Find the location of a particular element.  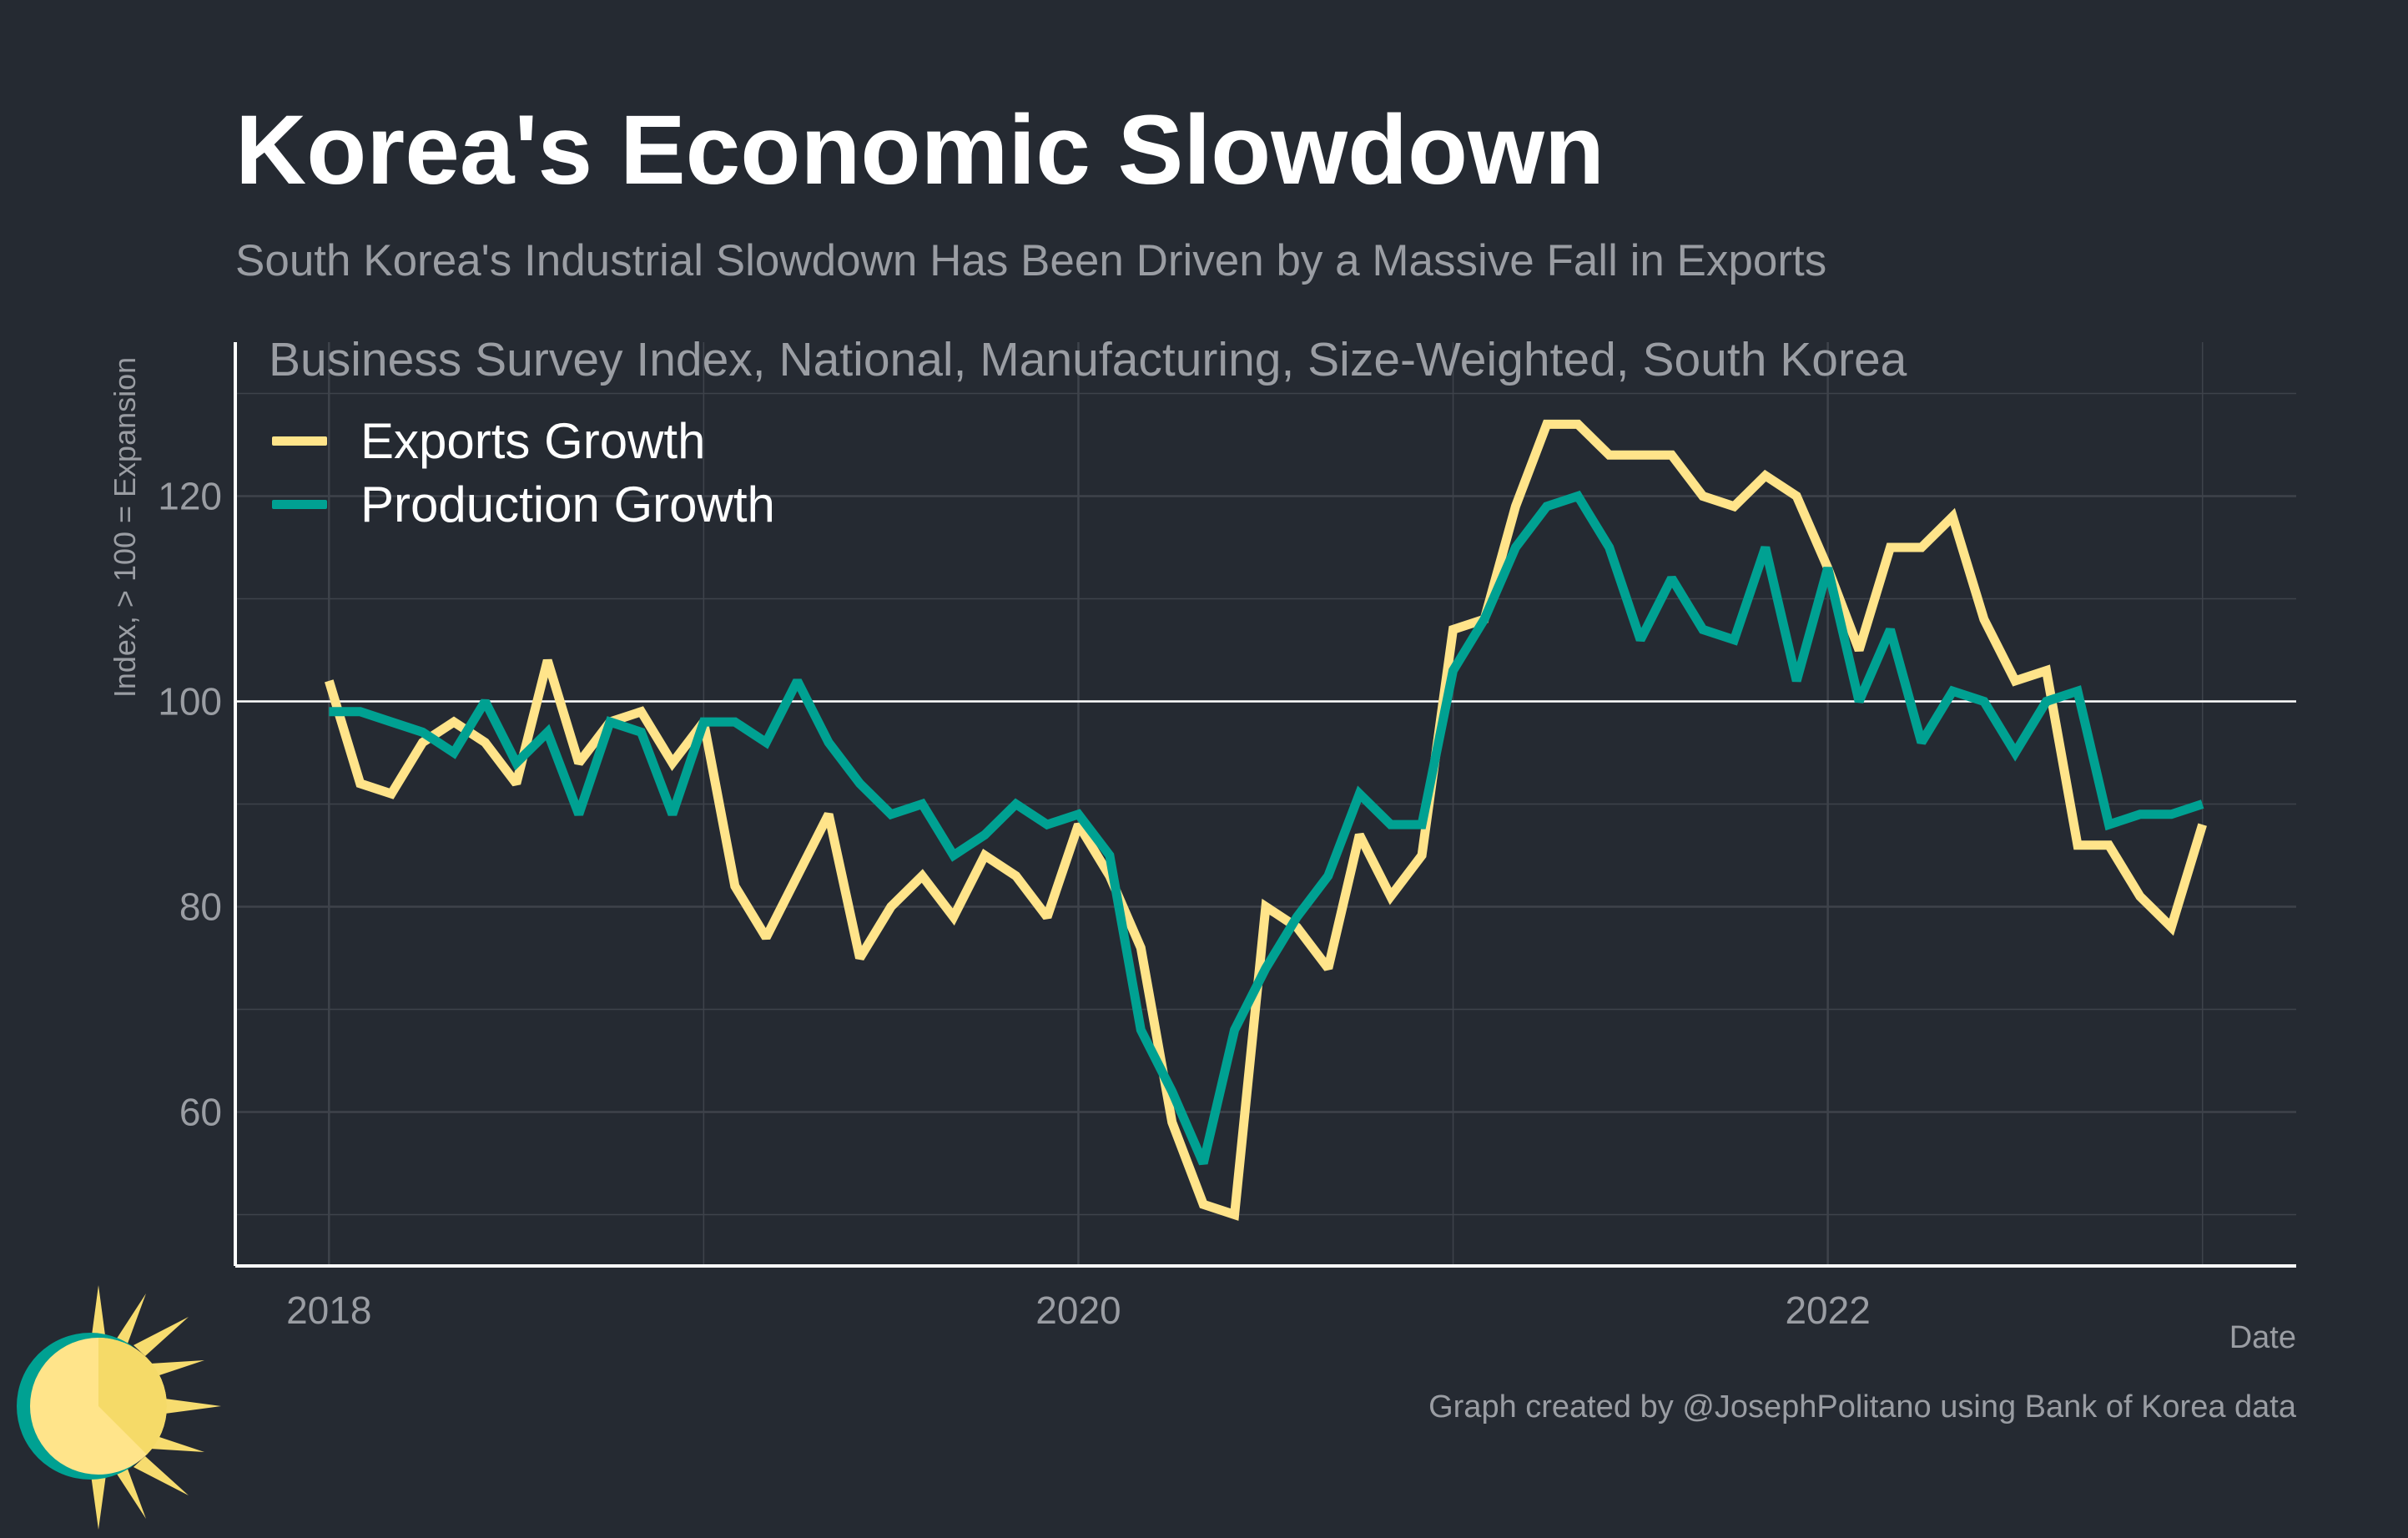

legend: Exports Growth Production Growth is located at coordinates (523, 473).